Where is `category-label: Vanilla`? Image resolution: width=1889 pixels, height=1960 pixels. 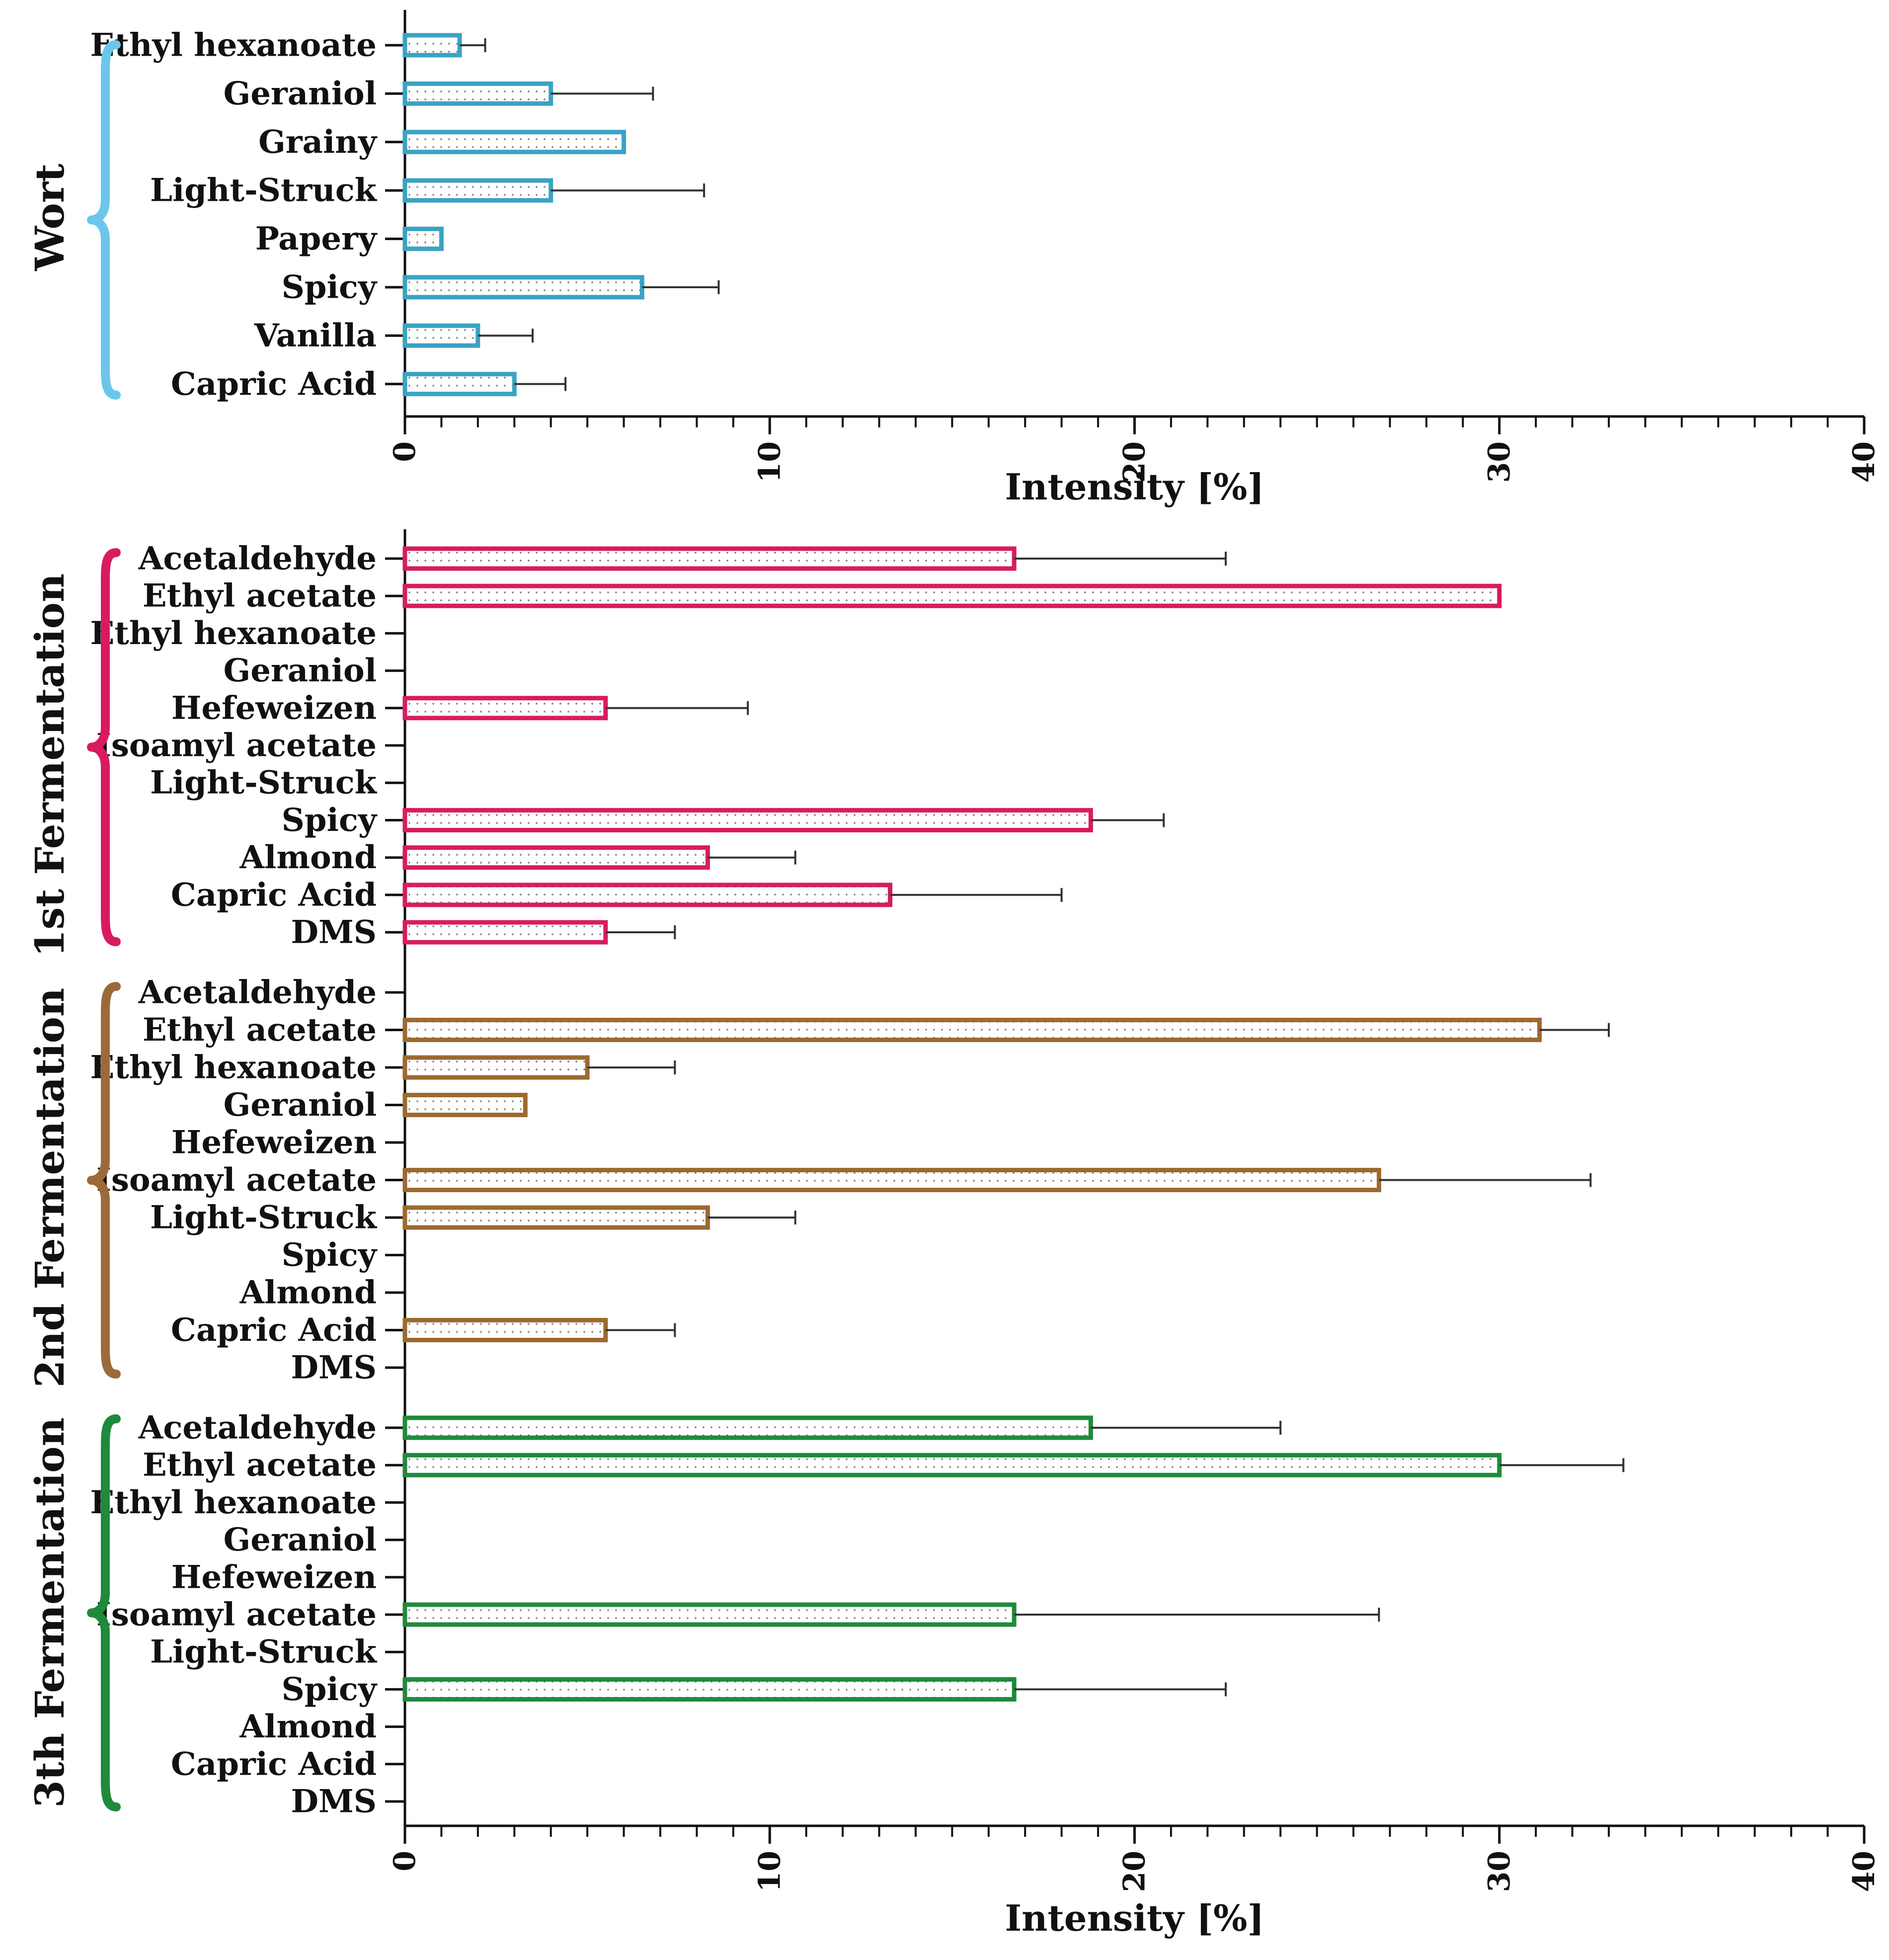
category-label: Vanilla is located at coordinates (315, 336).